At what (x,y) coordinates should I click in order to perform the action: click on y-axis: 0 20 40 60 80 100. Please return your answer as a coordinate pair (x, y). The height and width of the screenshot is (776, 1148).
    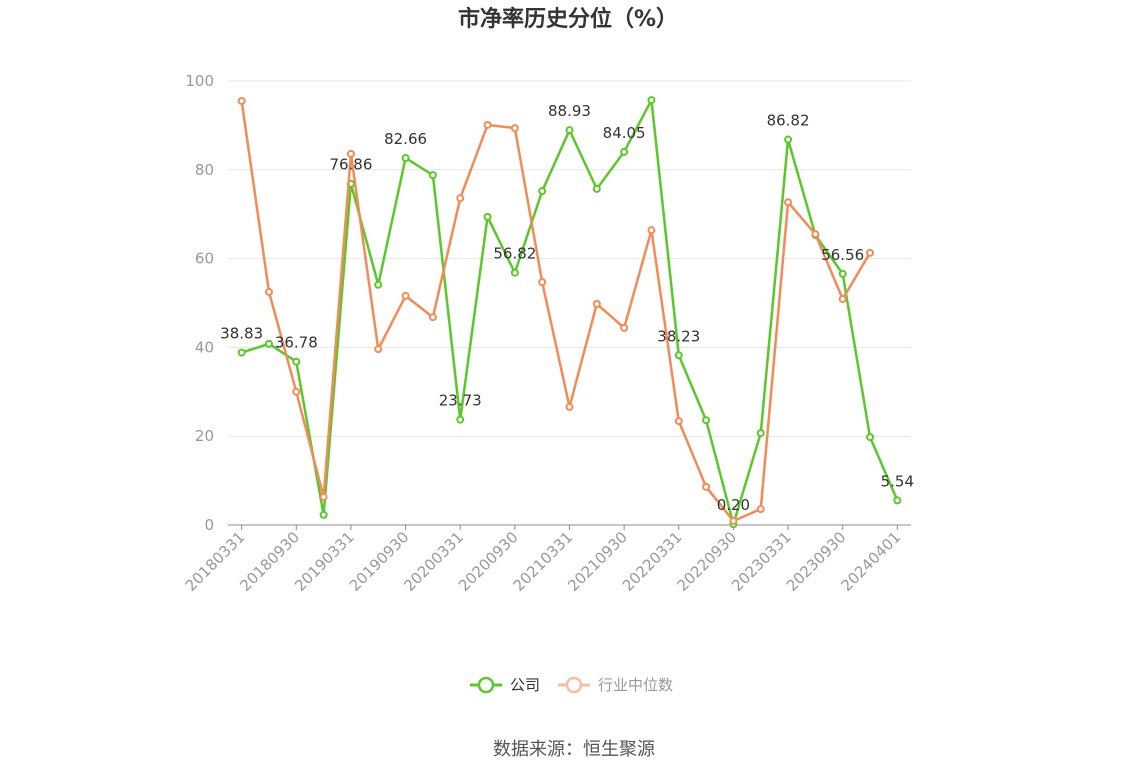
    Looking at the image, I should click on (199, 303).